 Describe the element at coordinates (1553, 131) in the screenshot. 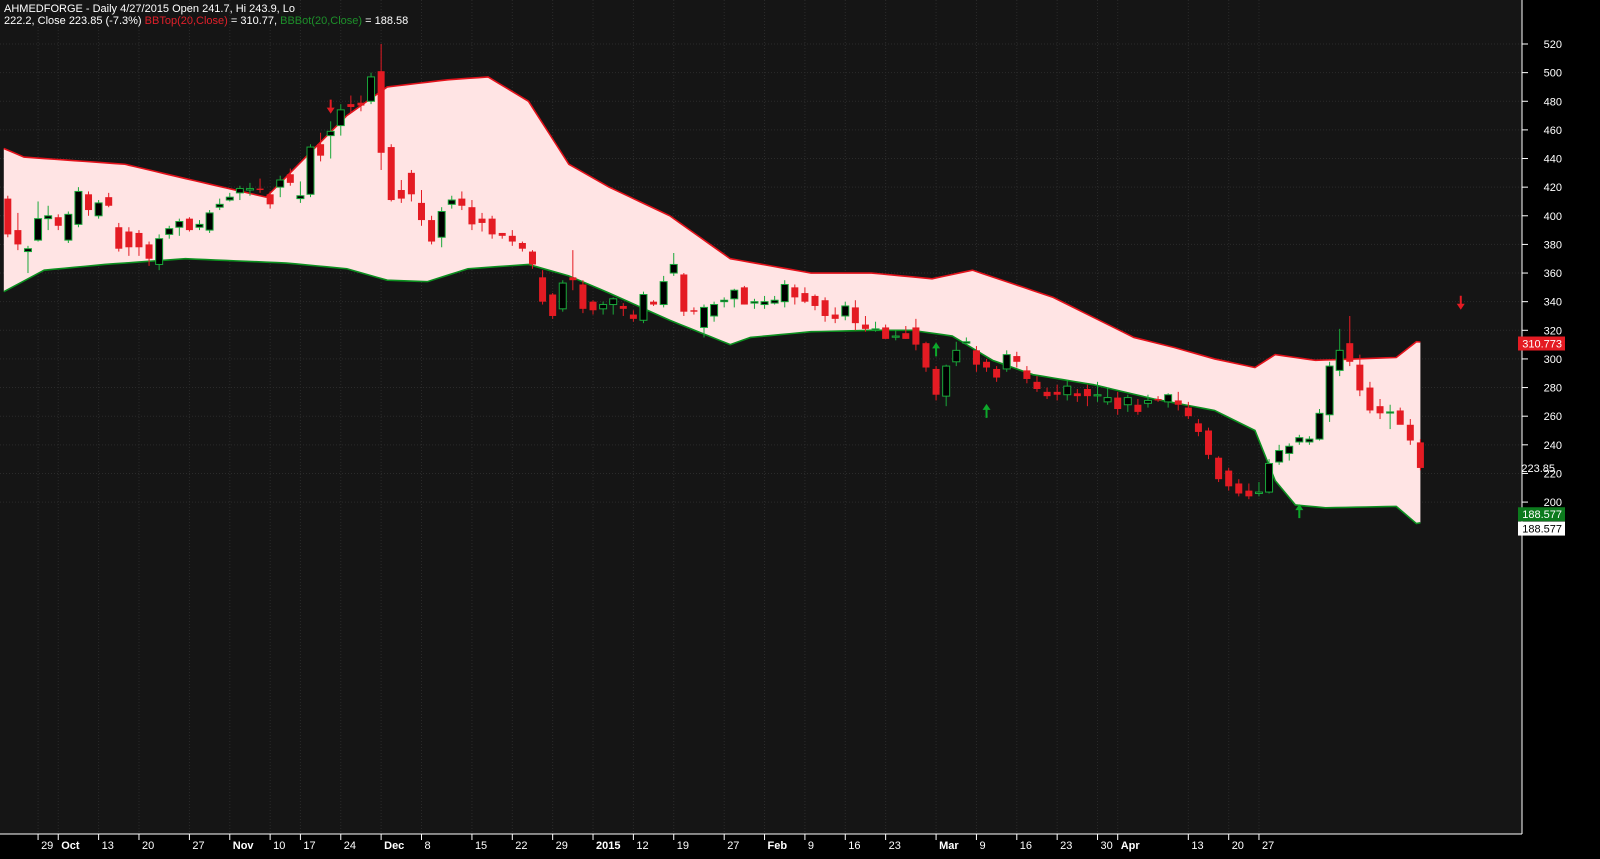

I see `y-tick-label: 460` at that location.